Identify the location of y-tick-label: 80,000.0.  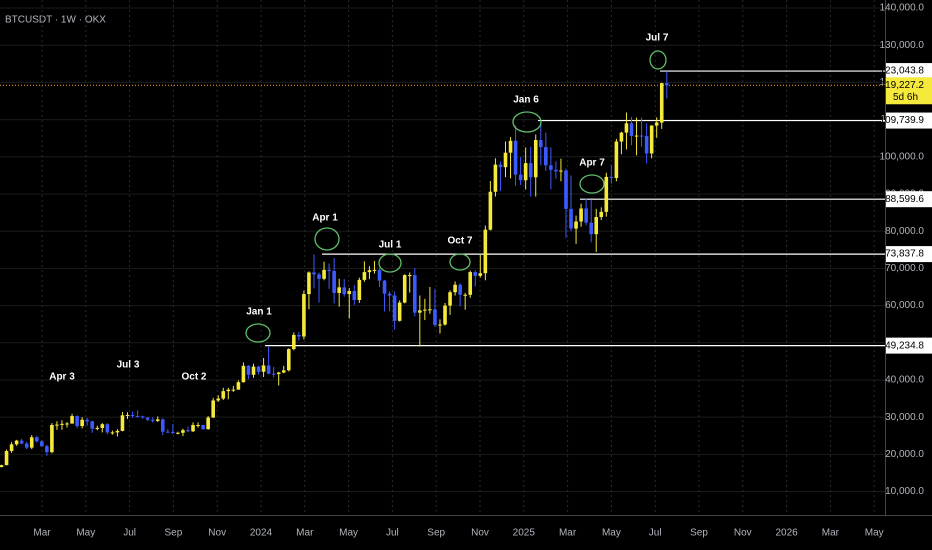
(904, 231).